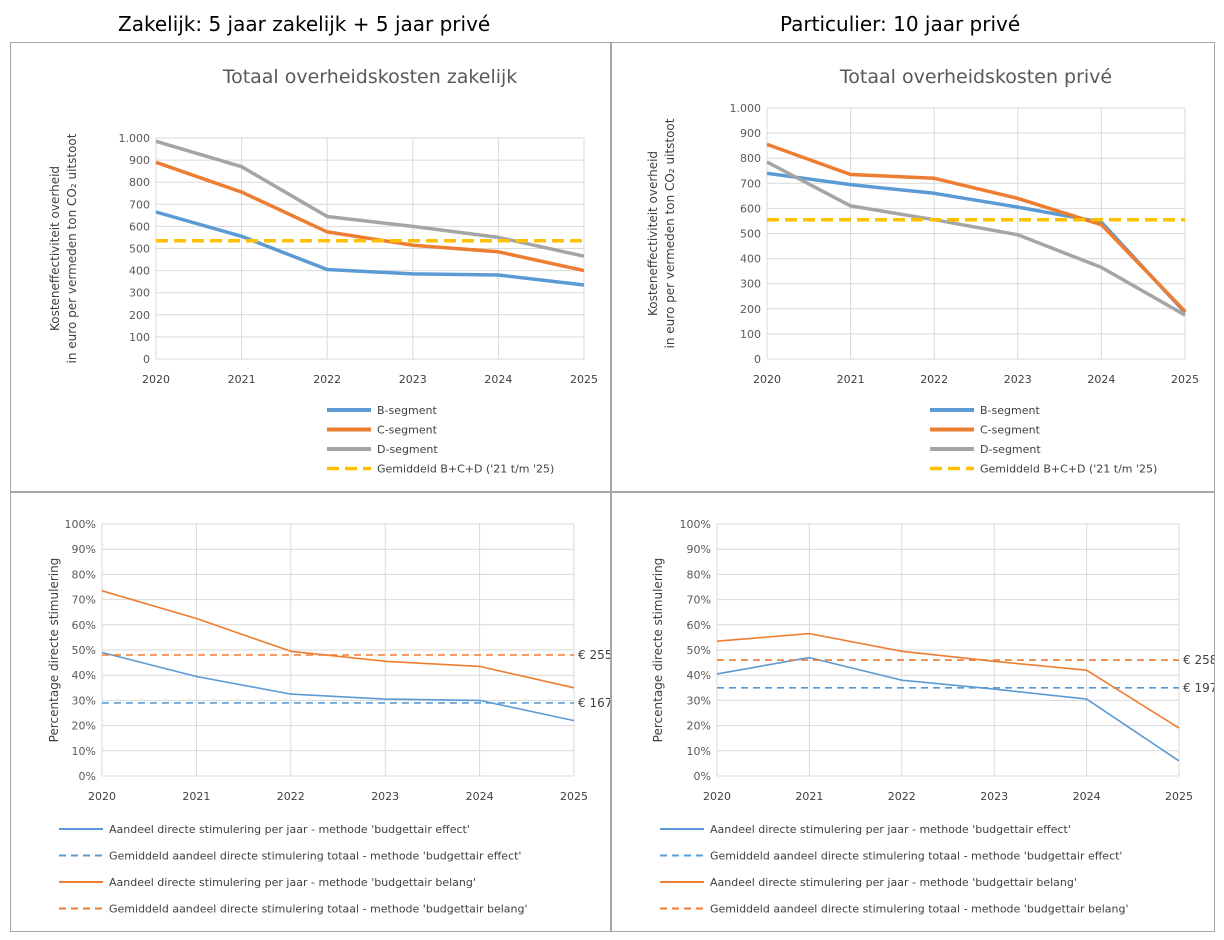 The image size is (1224, 940). Describe the element at coordinates (84, 574) in the screenshot. I see `y-tick-label: 80%` at that location.